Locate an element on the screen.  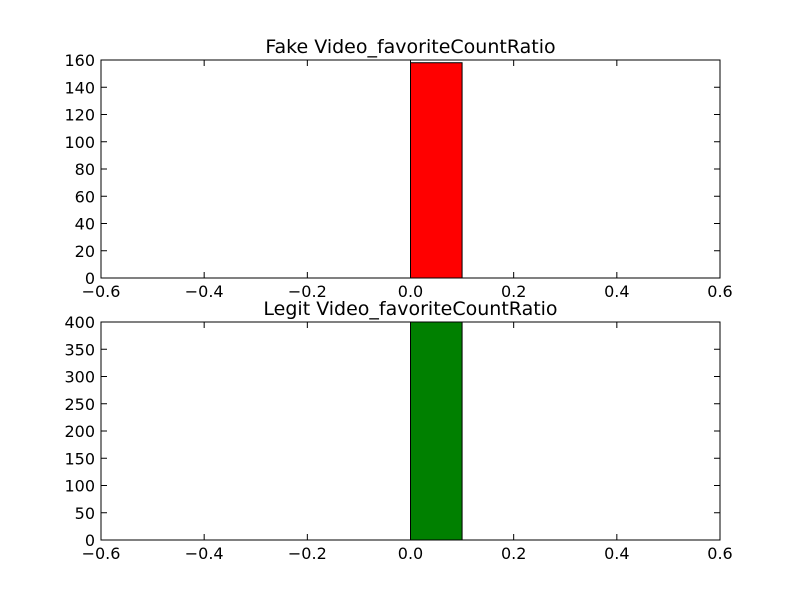
y-tick-label: 80 is located at coordinates (85, 169).